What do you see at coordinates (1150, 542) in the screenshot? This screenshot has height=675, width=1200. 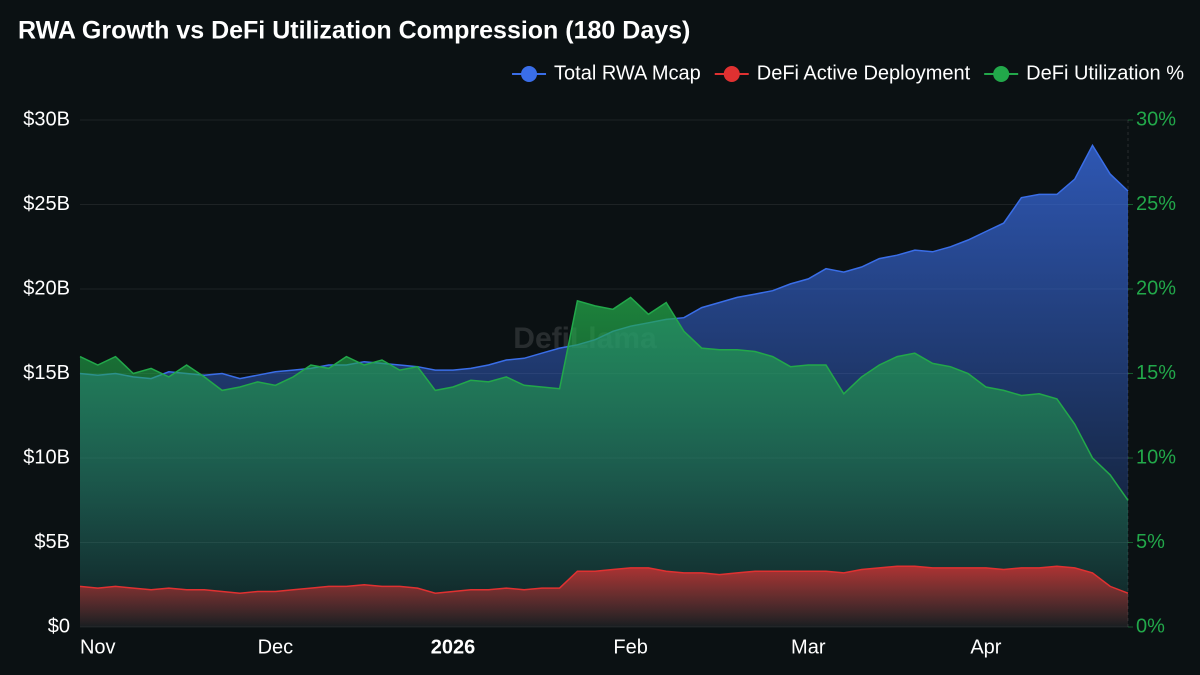 I see `y2-tick-label: 5%` at bounding box center [1150, 542].